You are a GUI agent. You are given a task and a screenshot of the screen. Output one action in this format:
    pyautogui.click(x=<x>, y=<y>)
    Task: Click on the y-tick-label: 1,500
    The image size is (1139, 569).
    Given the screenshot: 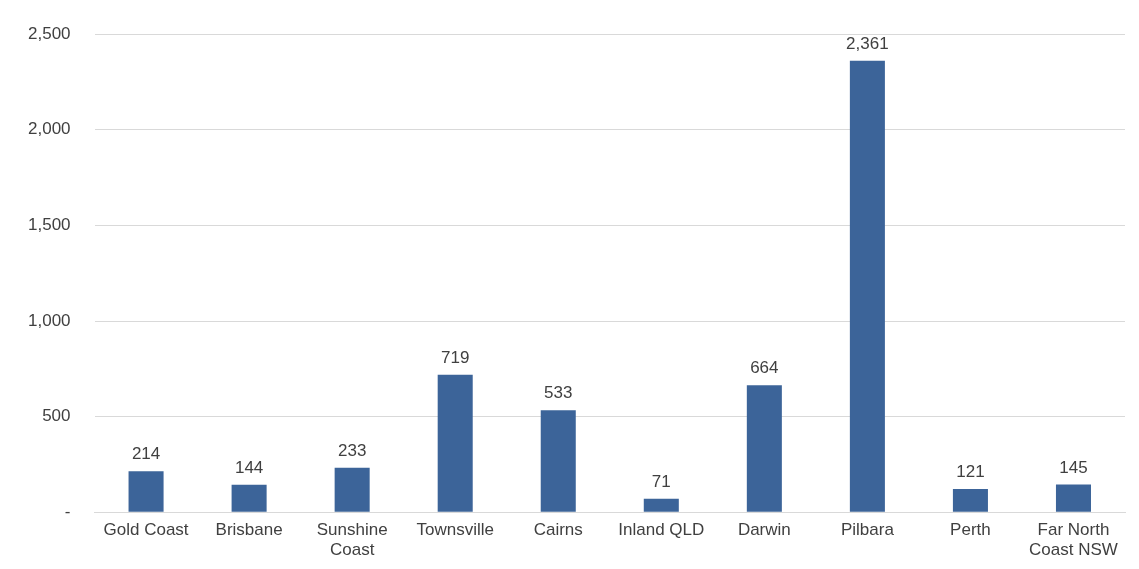 What is the action you would take?
    pyautogui.click(x=49, y=225)
    